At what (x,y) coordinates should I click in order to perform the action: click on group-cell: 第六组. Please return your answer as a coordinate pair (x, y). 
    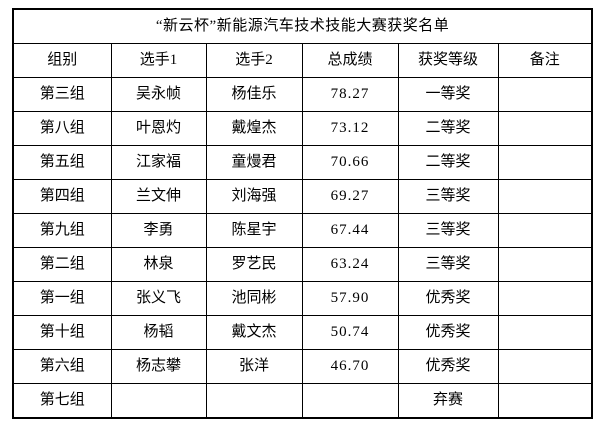
    Looking at the image, I should click on (62, 366).